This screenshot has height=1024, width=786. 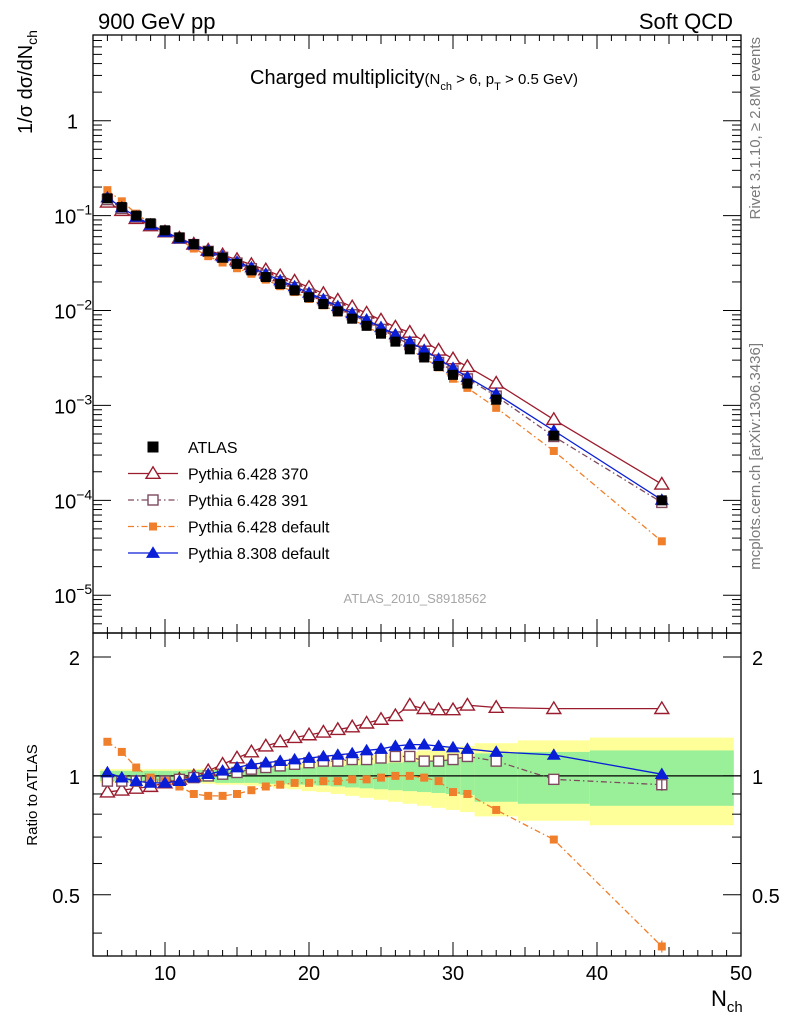 What do you see at coordinates (433, 79) in the screenshot?
I see `plot-title-sub: (N` at bounding box center [433, 79].